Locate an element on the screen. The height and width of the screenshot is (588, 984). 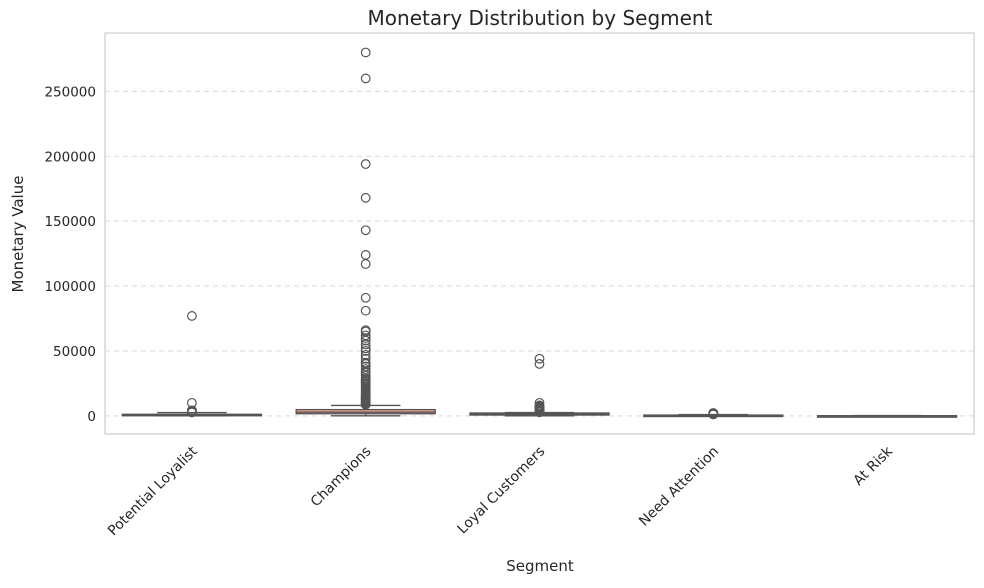
x-tick-label: Need Attention is located at coordinates (679, 487).